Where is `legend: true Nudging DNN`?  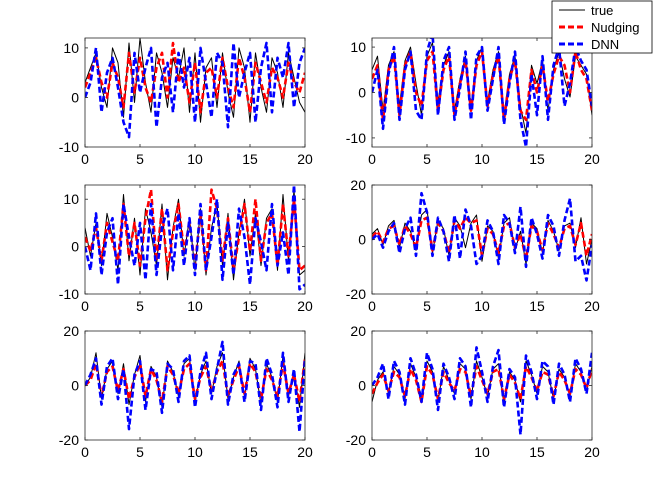 legend: true Nudging DNN is located at coordinates (602, 27).